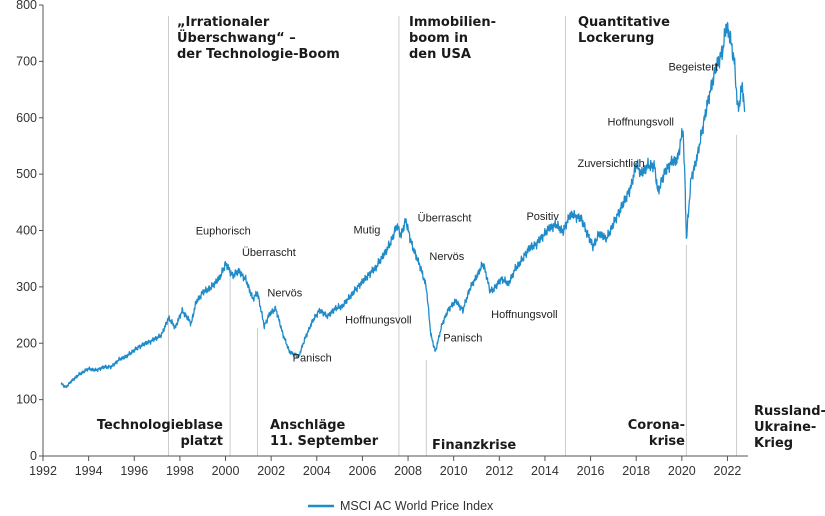 This screenshot has width=825, height=516. I want to click on event-label: Anschläge 11. September, so click(324, 433).